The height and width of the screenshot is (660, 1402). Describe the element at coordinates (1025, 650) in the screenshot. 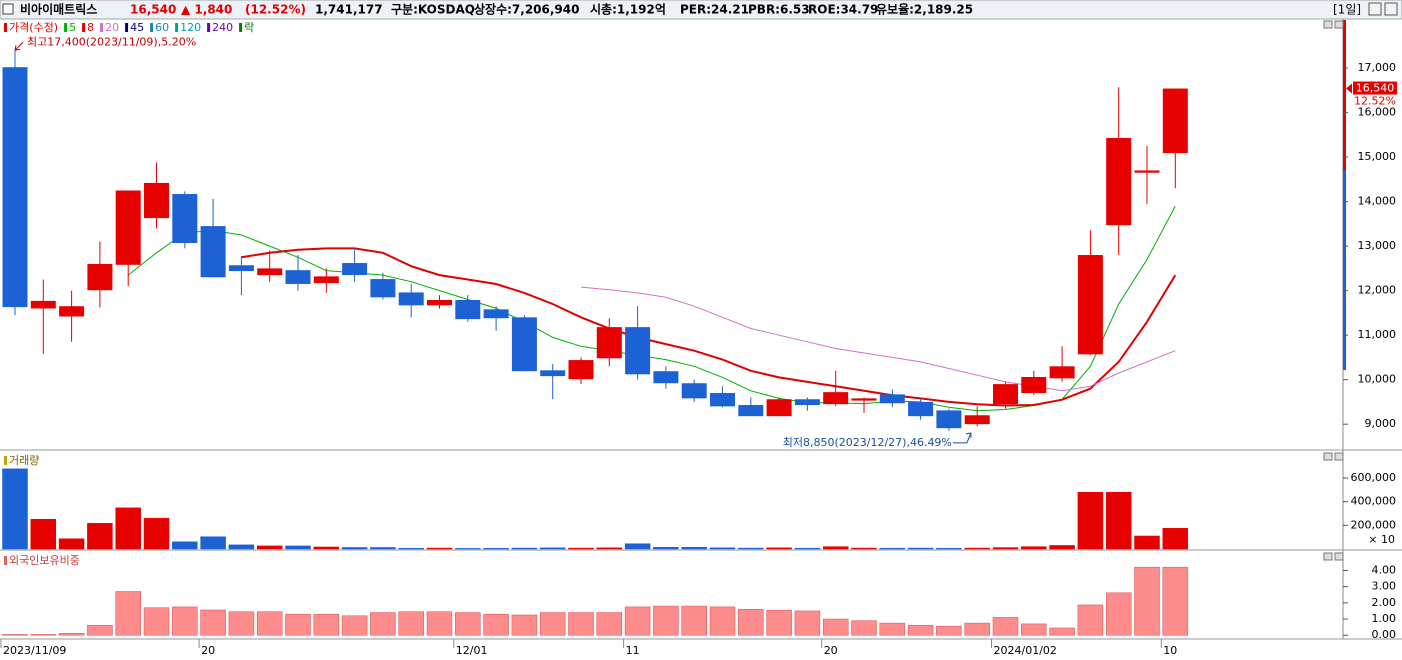

I see `x-tick-label: 2024/01/02` at that location.